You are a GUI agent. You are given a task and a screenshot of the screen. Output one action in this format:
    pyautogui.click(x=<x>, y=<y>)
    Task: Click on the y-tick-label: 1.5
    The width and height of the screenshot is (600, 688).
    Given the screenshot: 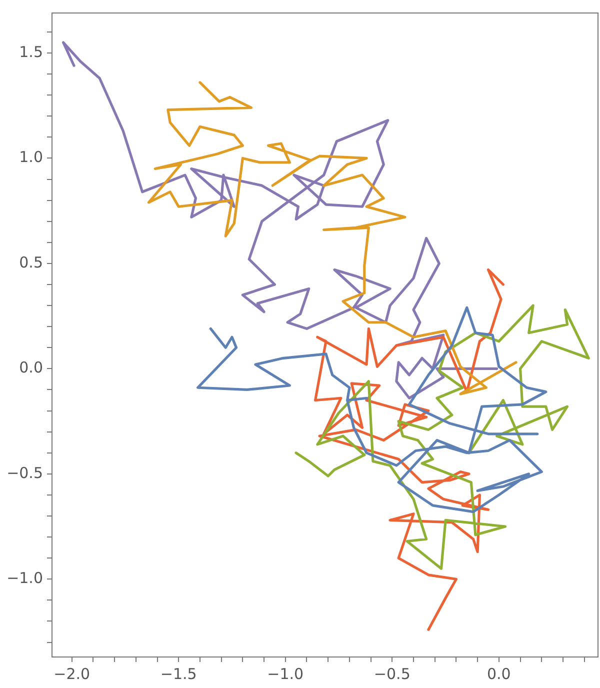 What is the action you would take?
    pyautogui.click(x=31, y=51)
    